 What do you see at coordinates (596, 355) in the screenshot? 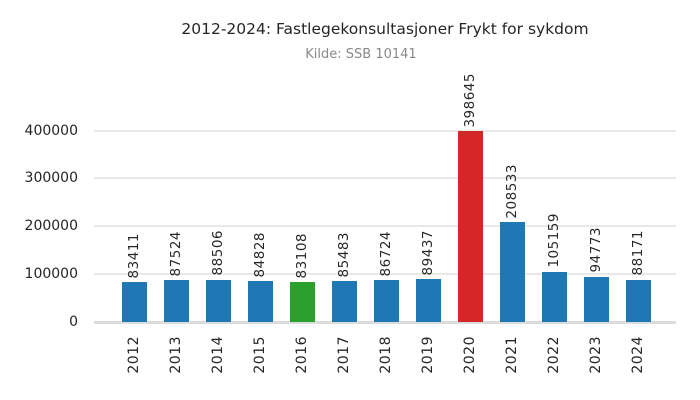
I see `x-tick-label: 2023` at bounding box center [596, 355].